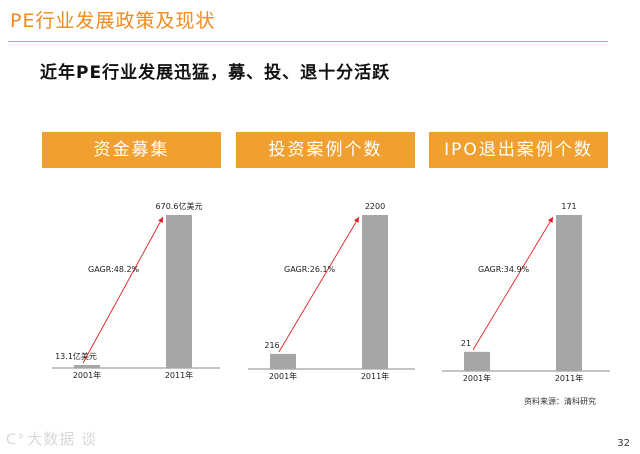 The width and height of the screenshot is (640, 454). What do you see at coordinates (87, 375) in the screenshot?
I see `fundraising-tick-label-1: 2001年` at bounding box center [87, 375].